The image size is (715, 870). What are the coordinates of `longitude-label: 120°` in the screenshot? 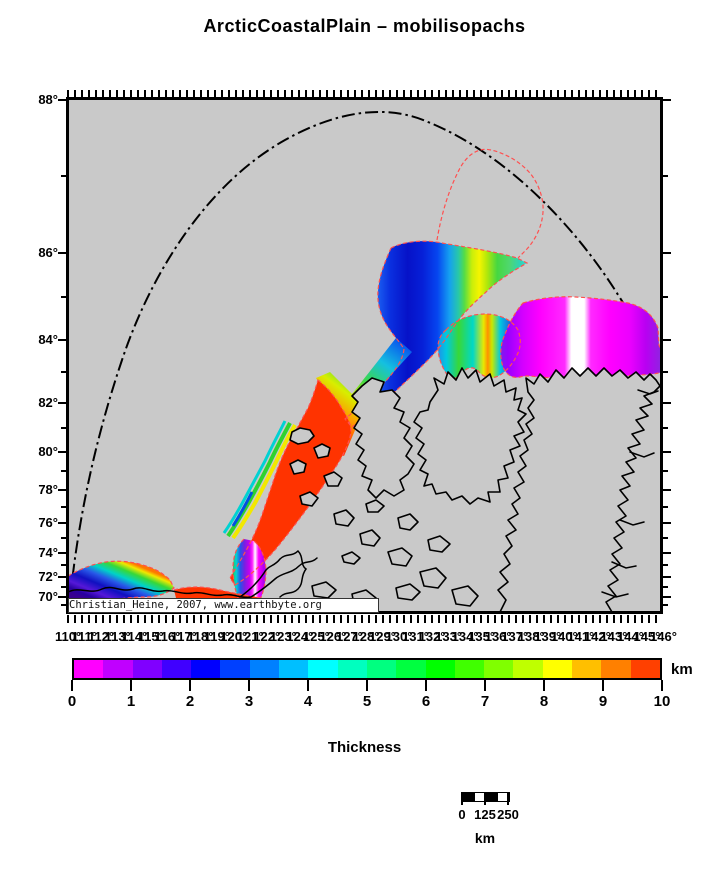 It's located at (234, 636).